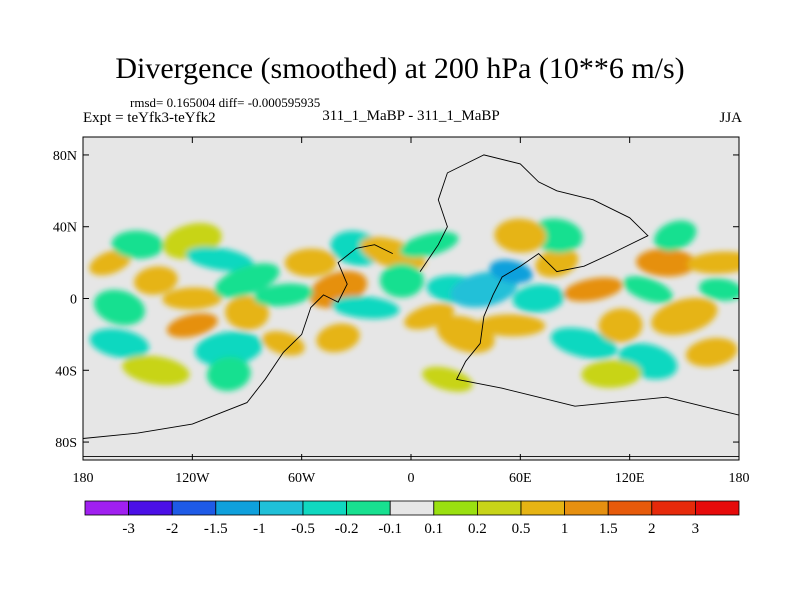  What do you see at coordinates (347, 529) in the screenshot?
I see `colorbar-label: -0.2` at bounding box center [347, 529].